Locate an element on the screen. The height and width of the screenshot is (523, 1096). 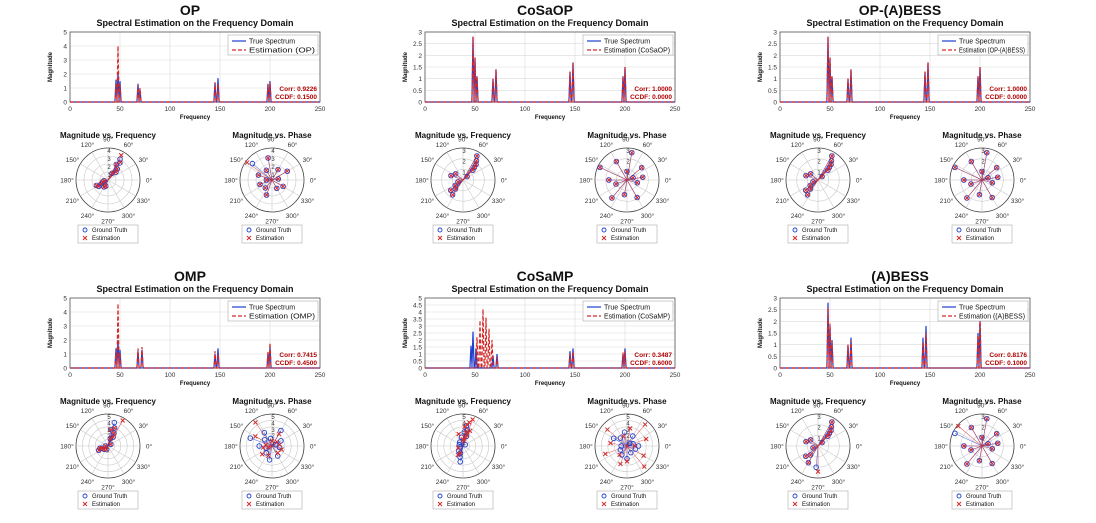
y-tick-label: 4 is located at coordinates (420, 313).